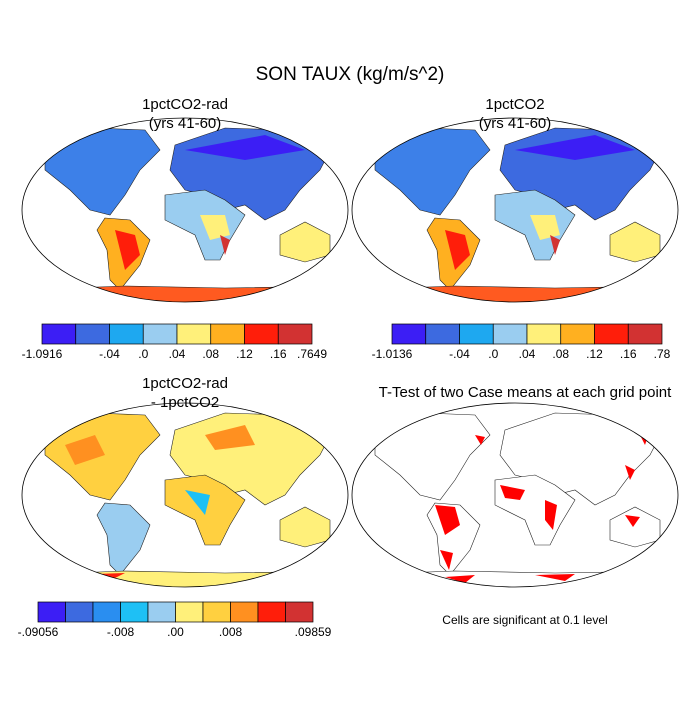 This screenshot has width=700, height=705. I want to click on panel-title: - 1pctCO2, so click(185, 402).